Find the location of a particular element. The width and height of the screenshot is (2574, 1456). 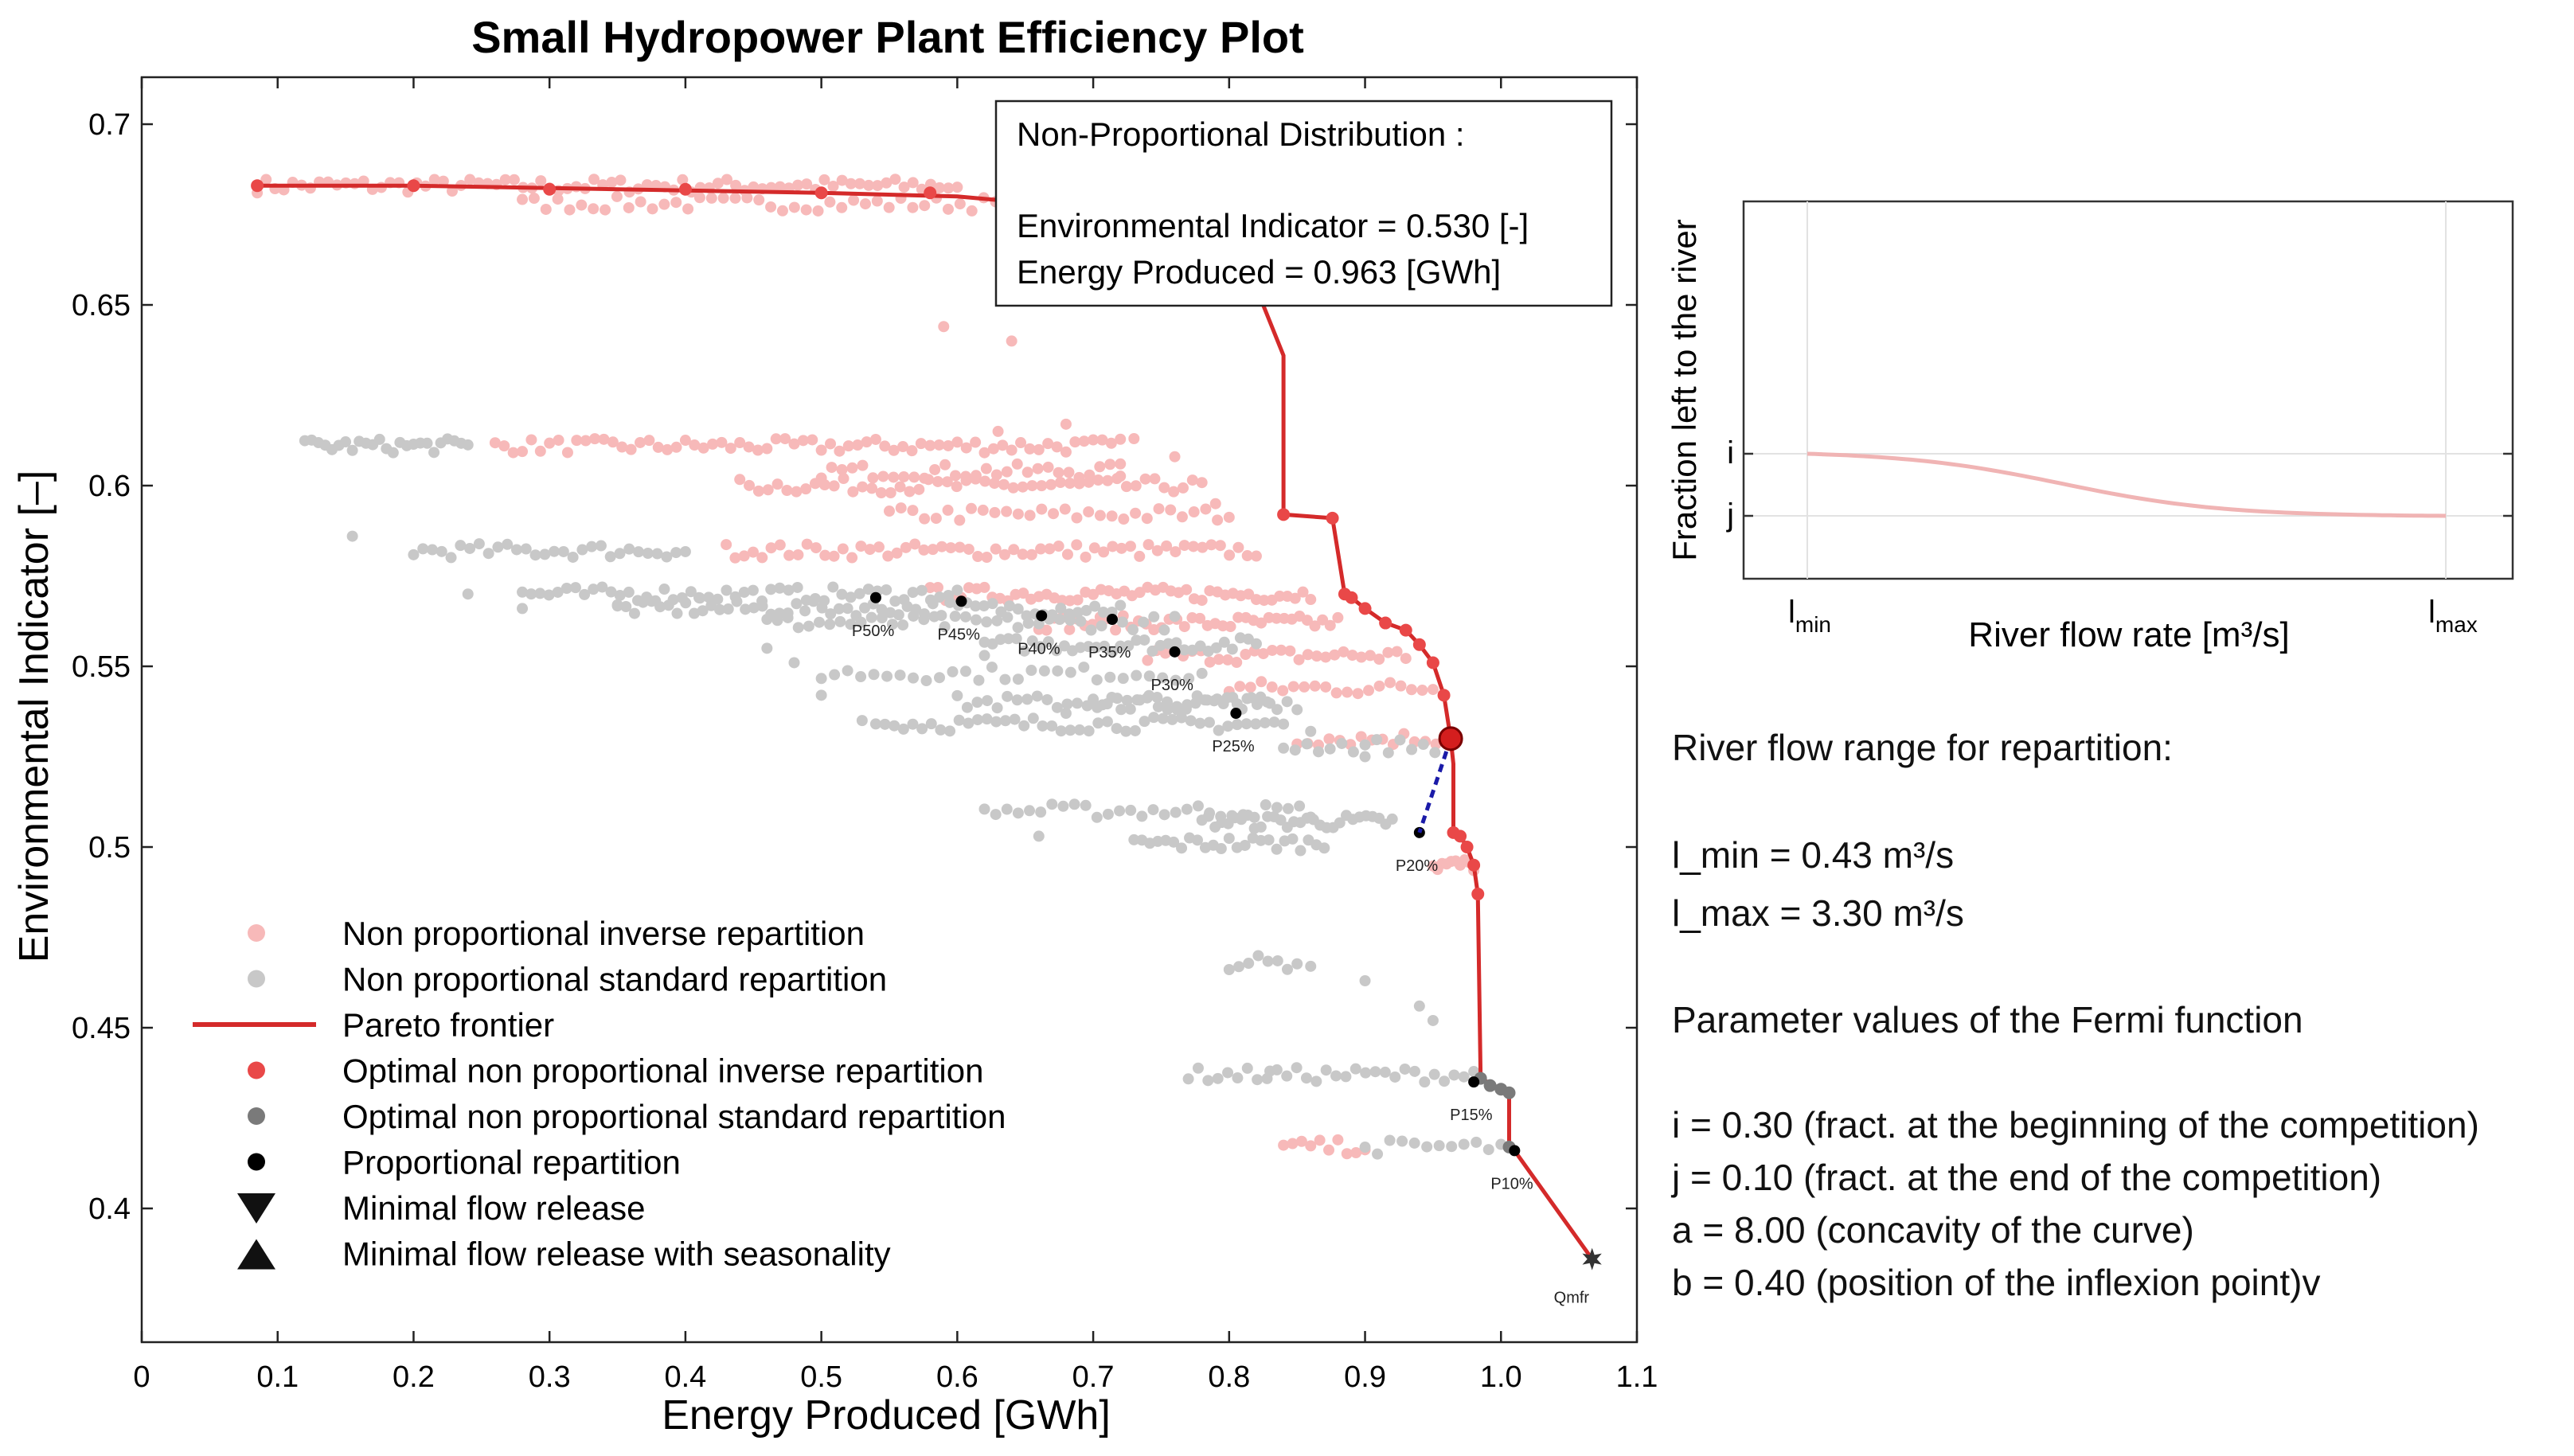

legend-label: Minimal flow release with seasonality is located at coordinates (616, 1254).